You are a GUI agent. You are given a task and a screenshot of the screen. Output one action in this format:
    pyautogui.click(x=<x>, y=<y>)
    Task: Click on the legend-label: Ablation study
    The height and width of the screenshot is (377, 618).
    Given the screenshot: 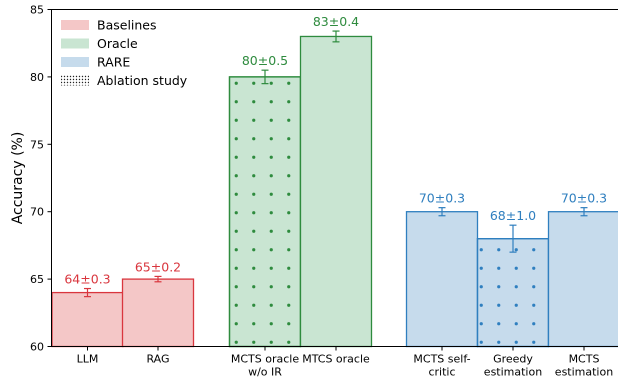 What is the action you would take?
    pyautogui.click(x=142, y=80)
    